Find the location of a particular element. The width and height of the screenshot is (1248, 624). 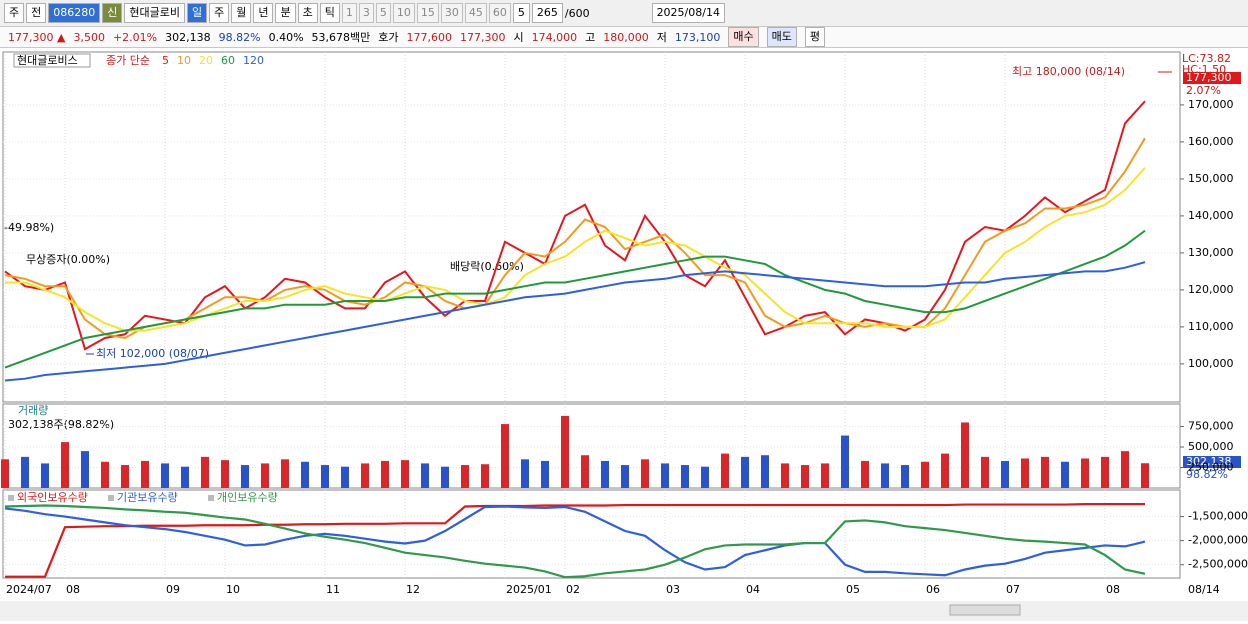

interval-button: 15 is located at coordinates (427, 13).